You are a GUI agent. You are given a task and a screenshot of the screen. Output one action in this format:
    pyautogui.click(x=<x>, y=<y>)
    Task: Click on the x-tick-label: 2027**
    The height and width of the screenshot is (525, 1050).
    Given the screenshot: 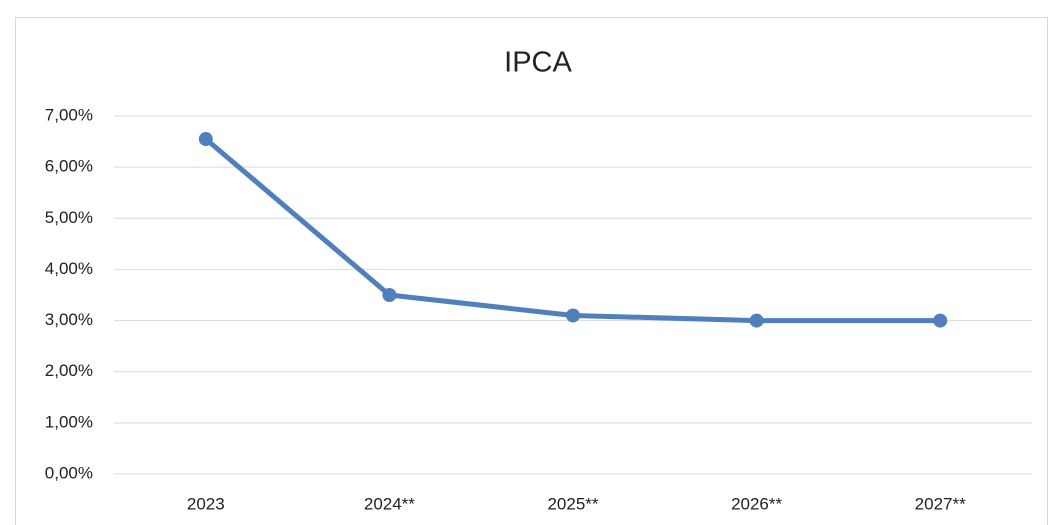 What is the action you would take?
    pyautogui.click(x=940, y=503)
    